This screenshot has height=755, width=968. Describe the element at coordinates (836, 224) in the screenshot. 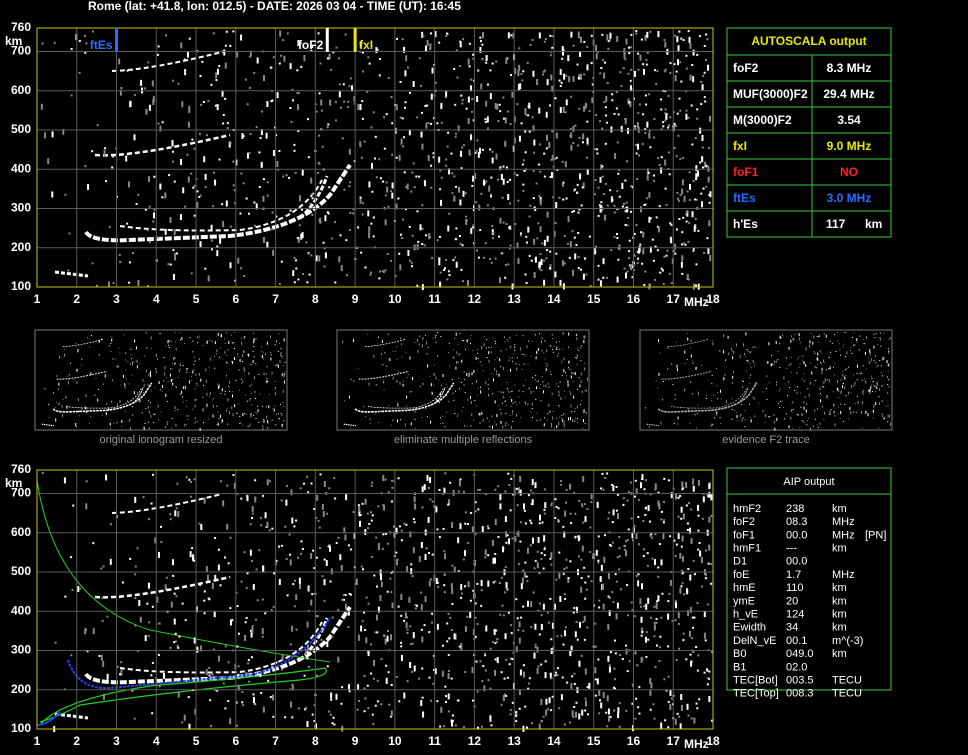

I see `row-value: 117` at that location.